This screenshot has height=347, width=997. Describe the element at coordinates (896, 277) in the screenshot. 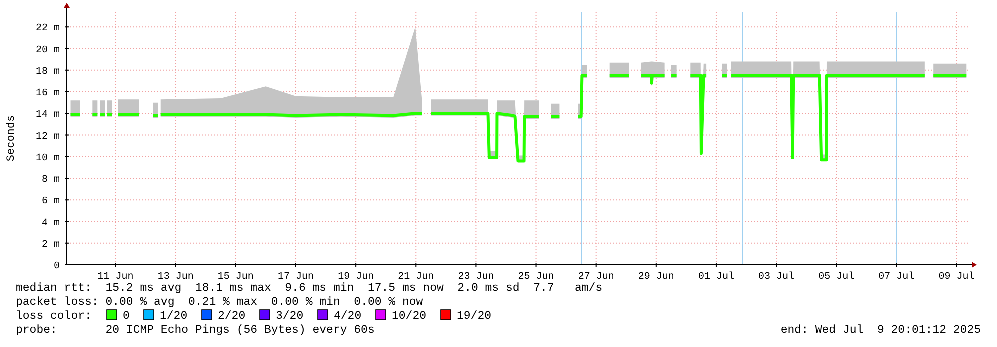

I see `x-tick-label: 07 Jul` at that location.